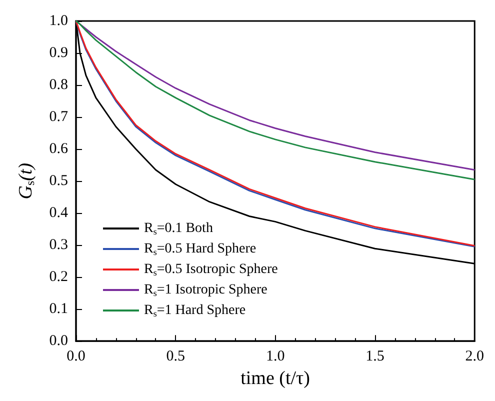  Describe the element at coordinates (58, 53) in the screenshot. I see `y-tick-label: 0.9` at that location.